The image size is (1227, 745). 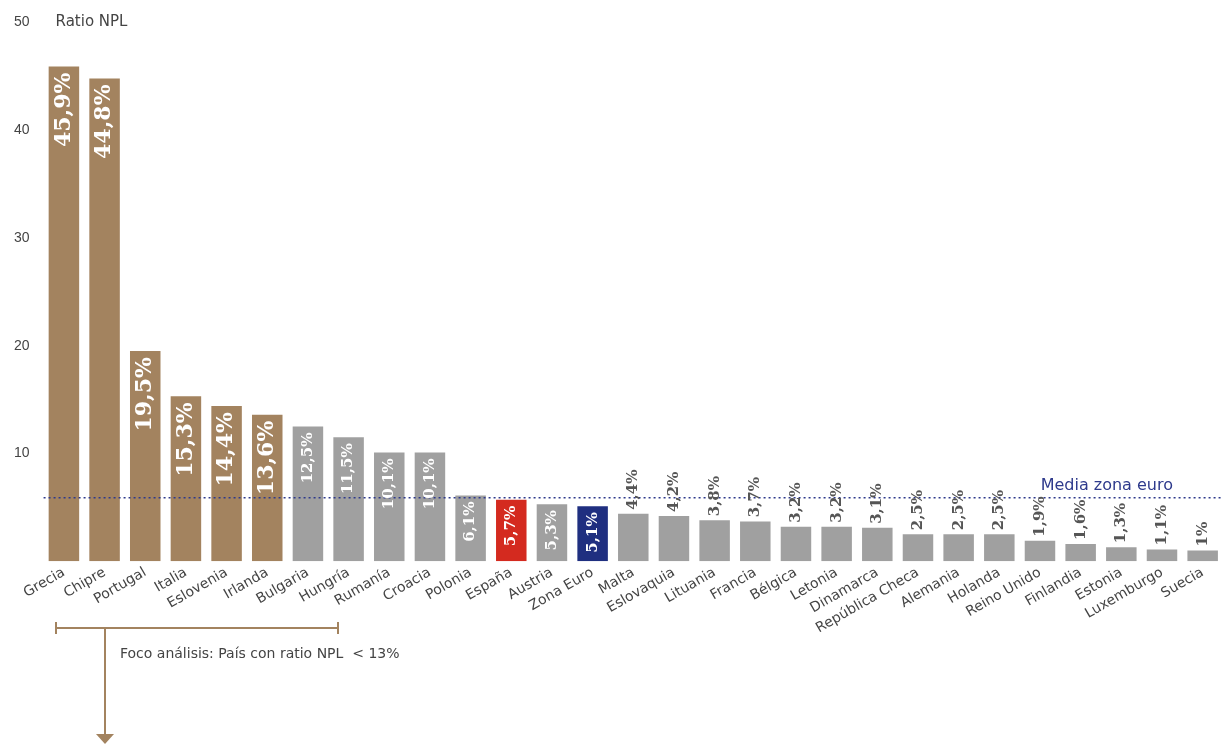 I want to click on data-label: 5,3%, so click(x=550, y=530).